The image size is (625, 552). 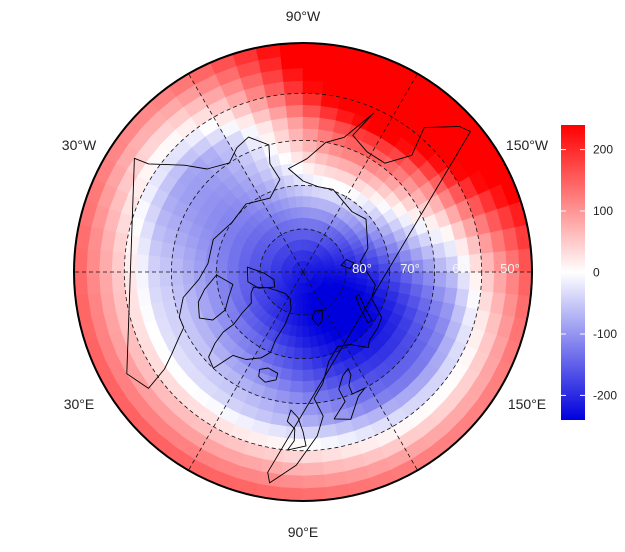 I want to click on british-isles-coastline, so click(x=296, y=430).